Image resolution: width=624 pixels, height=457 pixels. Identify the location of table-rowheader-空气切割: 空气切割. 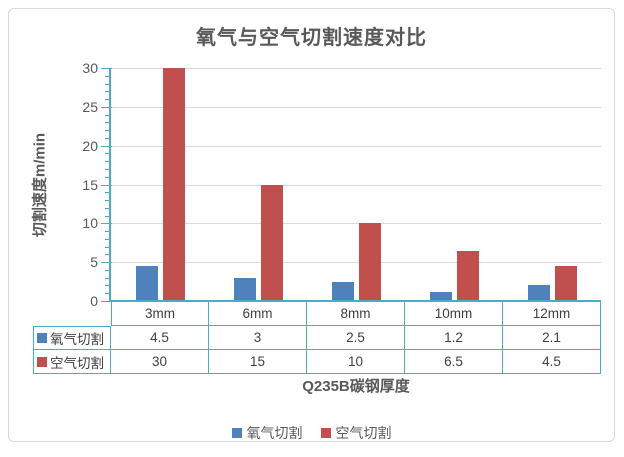
(72, 362).